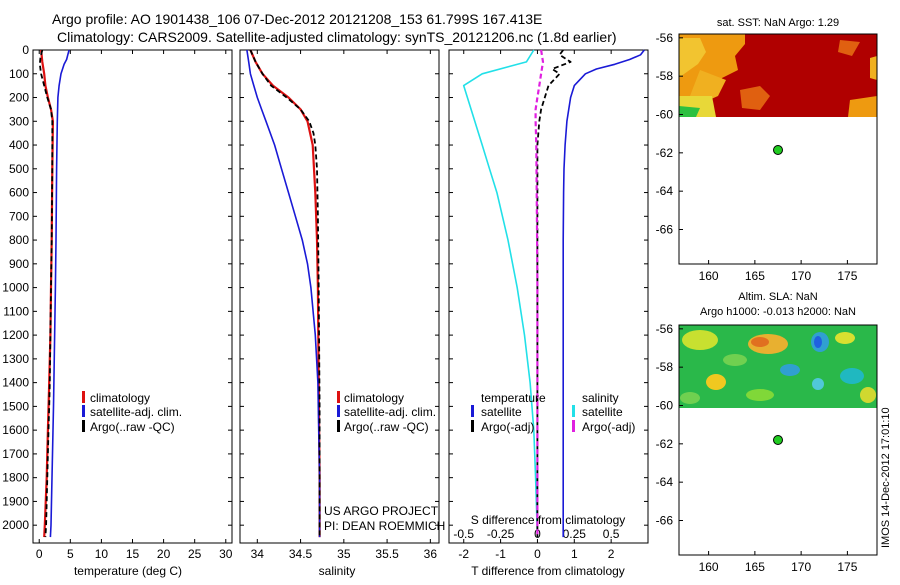  Describe the element at coordinates (19, 169) in the screenshot. I see `y-tick-label: 500` at that location.